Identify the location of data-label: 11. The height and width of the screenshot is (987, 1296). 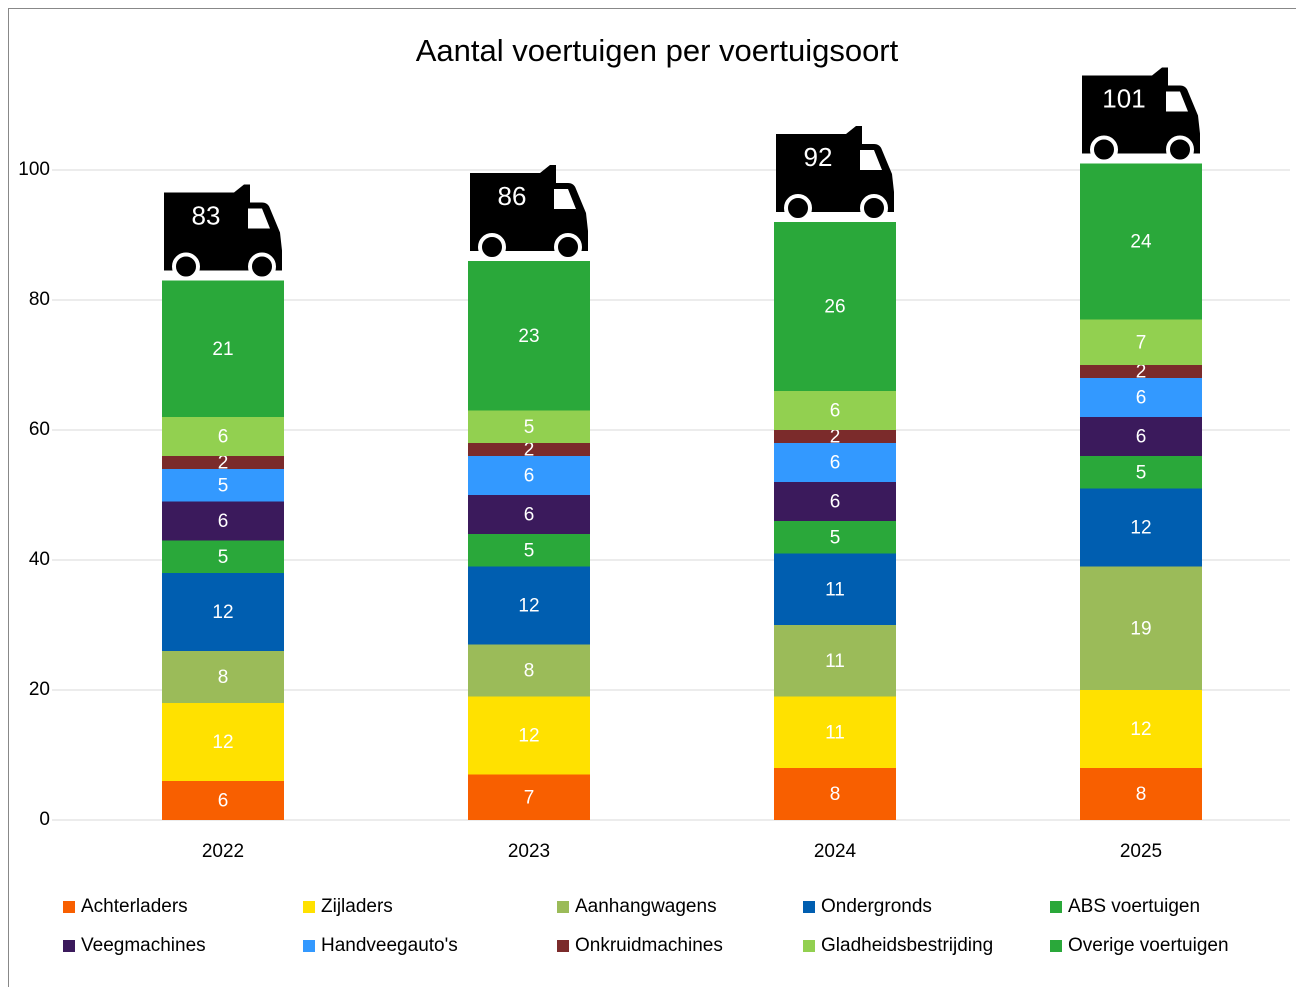
(835, 661).